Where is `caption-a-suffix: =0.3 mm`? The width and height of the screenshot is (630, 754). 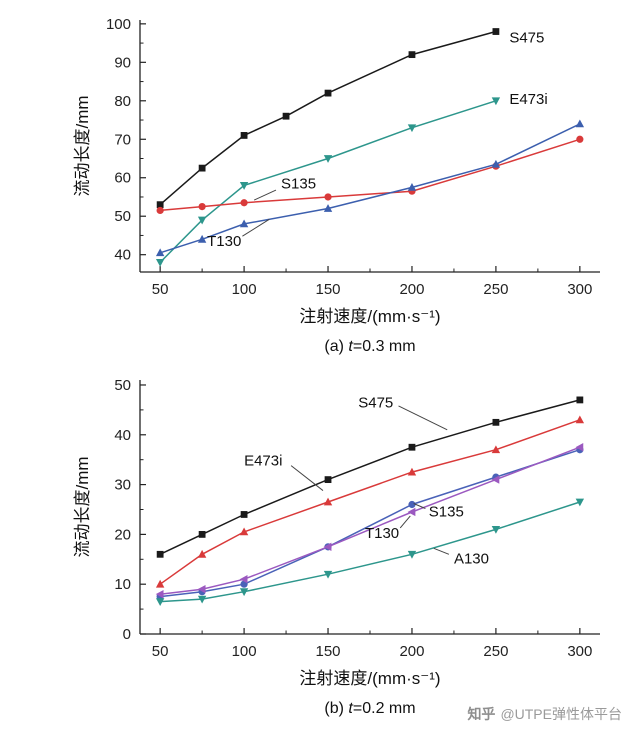 caption-a-suffix: =0.3 mm is located at coordinates (384, 346).